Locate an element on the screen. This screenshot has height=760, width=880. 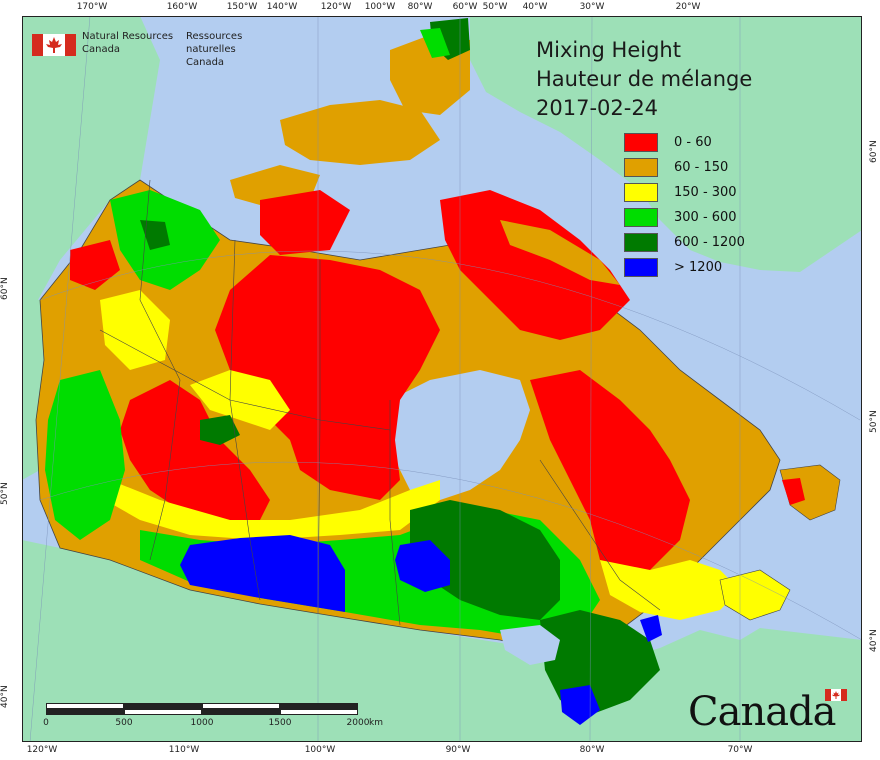
graticule-label: 110°W is located at coordinates (184, 750).